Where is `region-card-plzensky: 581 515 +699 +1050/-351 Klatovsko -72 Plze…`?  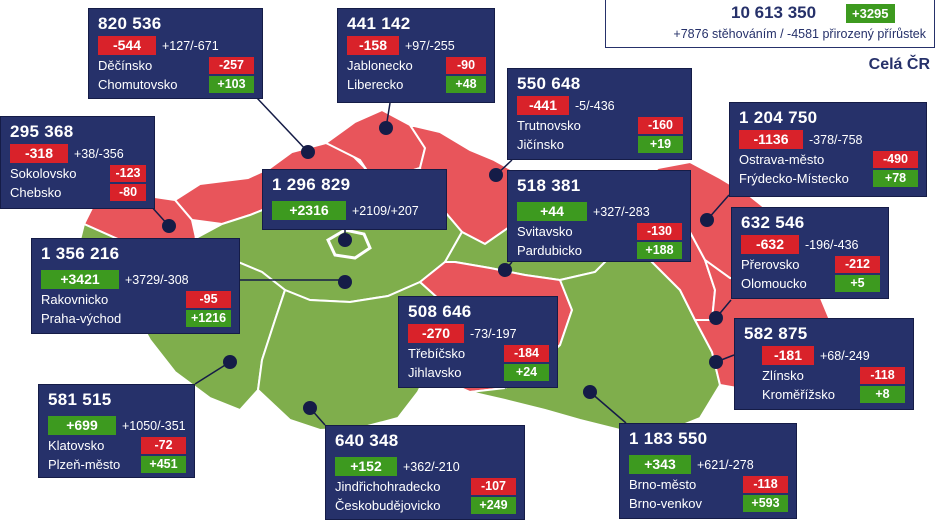
region-card-plzensky: 581 515 +699 +1050/-351 Klatovsko -72 Plze… is located at coordinates (116, 431).